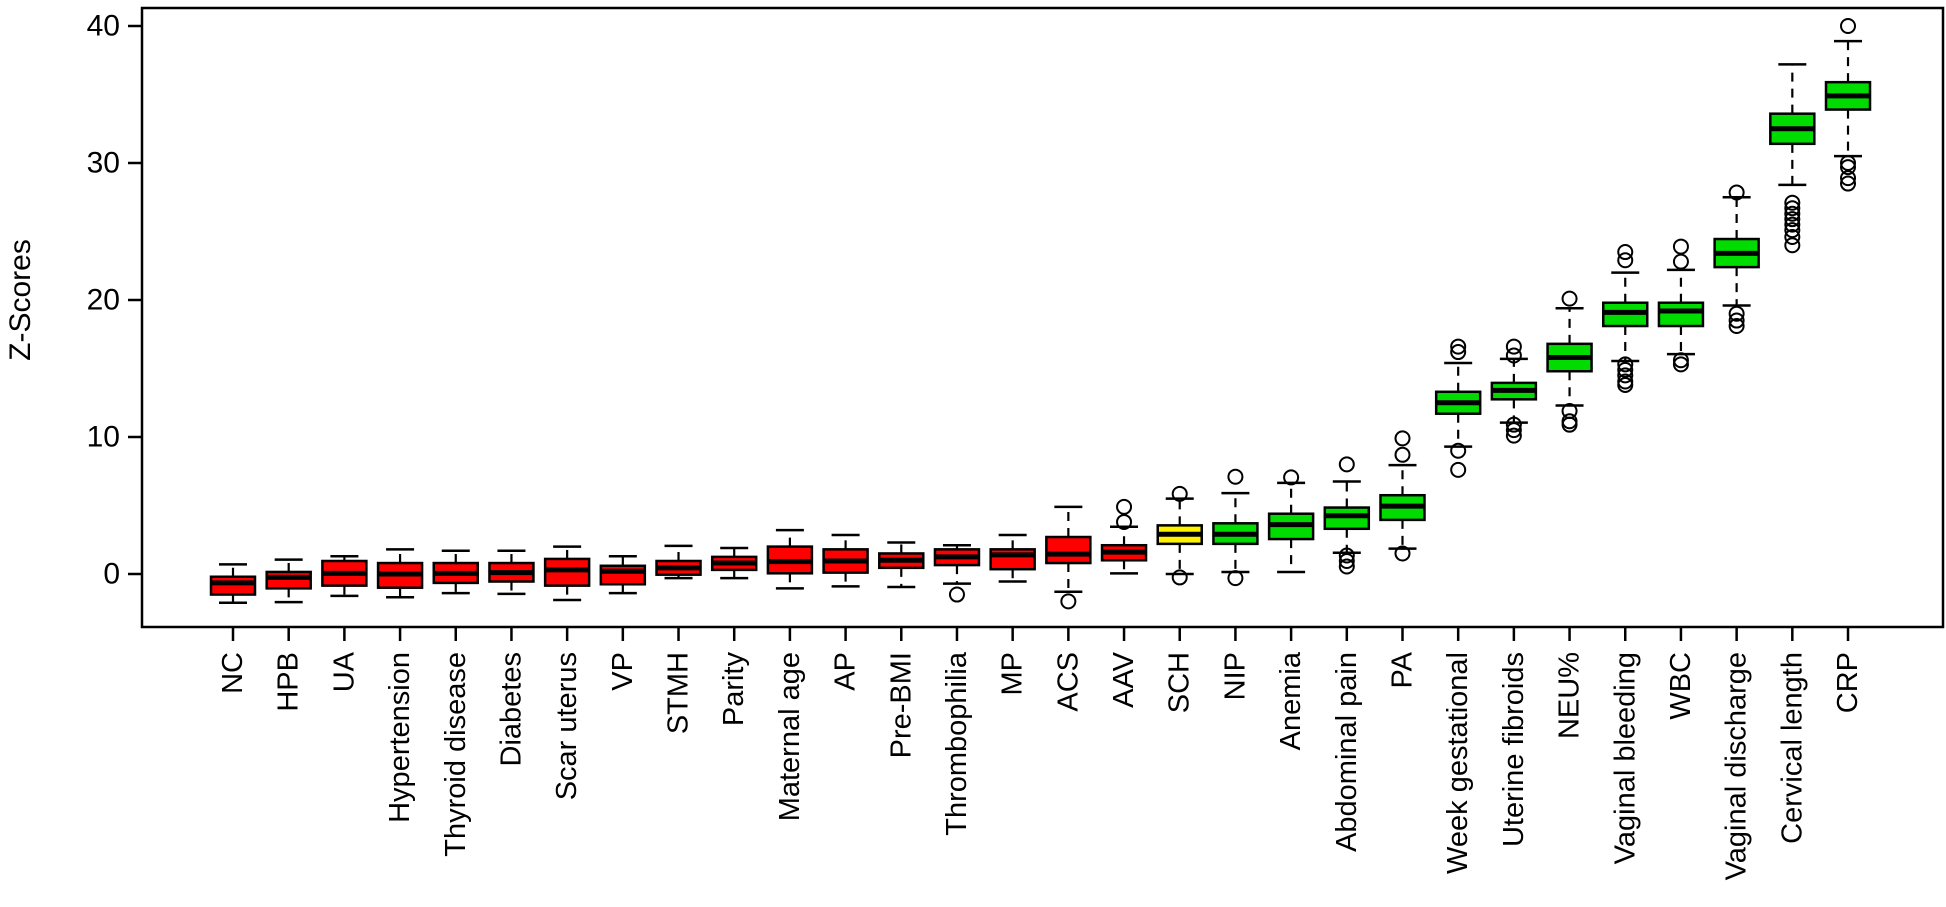 The image size is (1946, 907). What do you see at coordinates (20, 300) in the screenshot?
I see `y-axis-title: Z-Scores` at bounding box center [20, 300].